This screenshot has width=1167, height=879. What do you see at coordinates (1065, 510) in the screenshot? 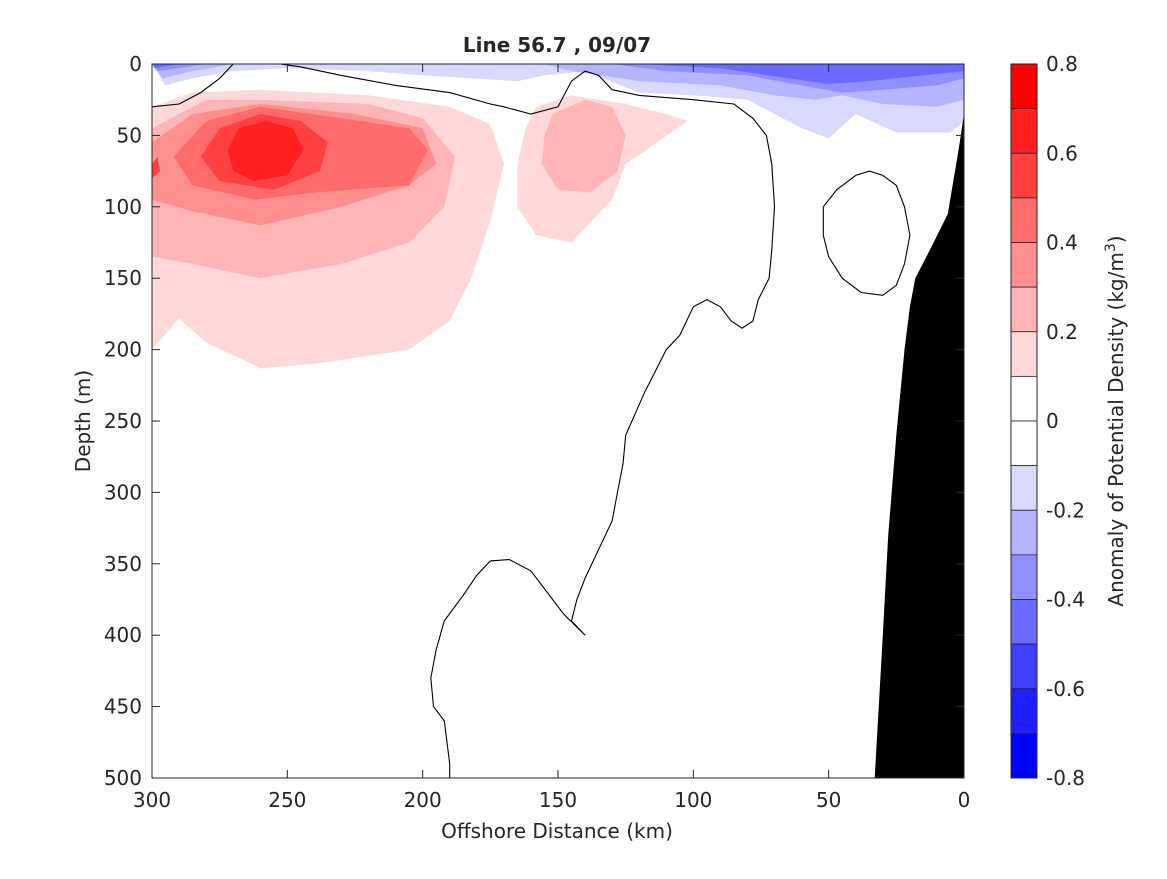
I see `colorbar-tick-label: -0.2` at bounding box center [1065, 510].